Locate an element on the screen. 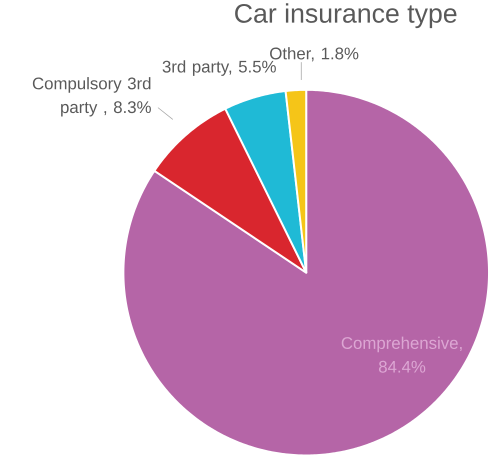  slice-label: 3rd party, 5.5% is located at coordinates (219, 68).